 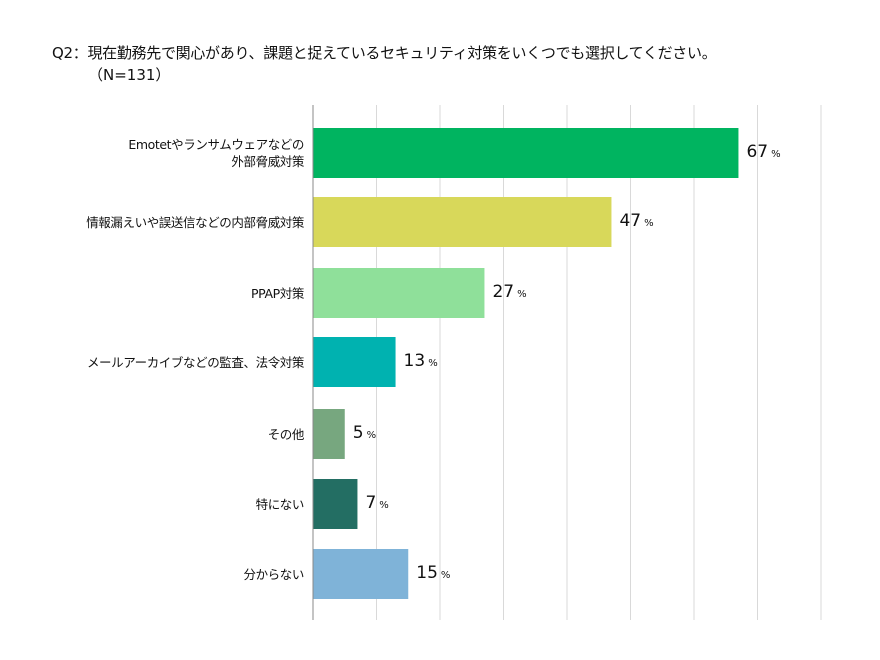 I want to click on category-label: PPAP対策, so click(x=277, y=293).